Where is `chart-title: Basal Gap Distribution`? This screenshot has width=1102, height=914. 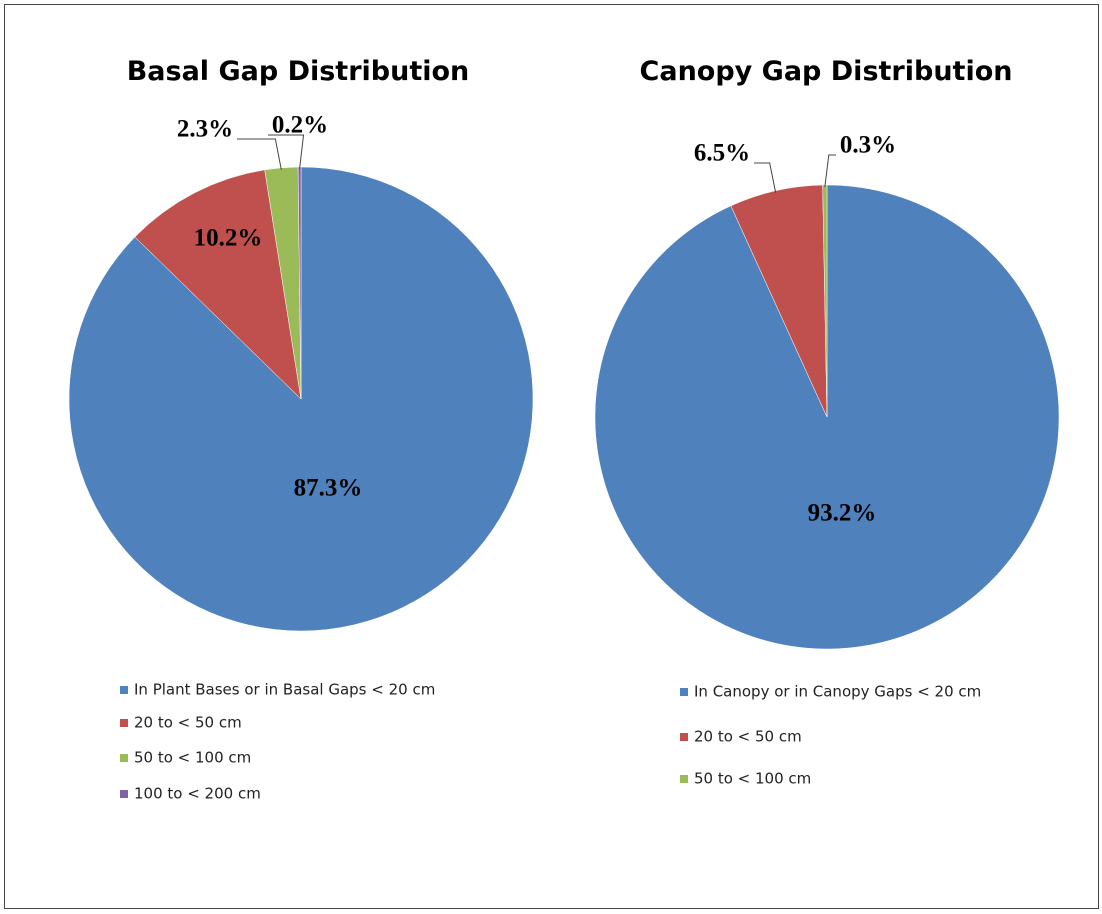
chart-title: Basal Gap Distribution is located at coordinates (298, 71).